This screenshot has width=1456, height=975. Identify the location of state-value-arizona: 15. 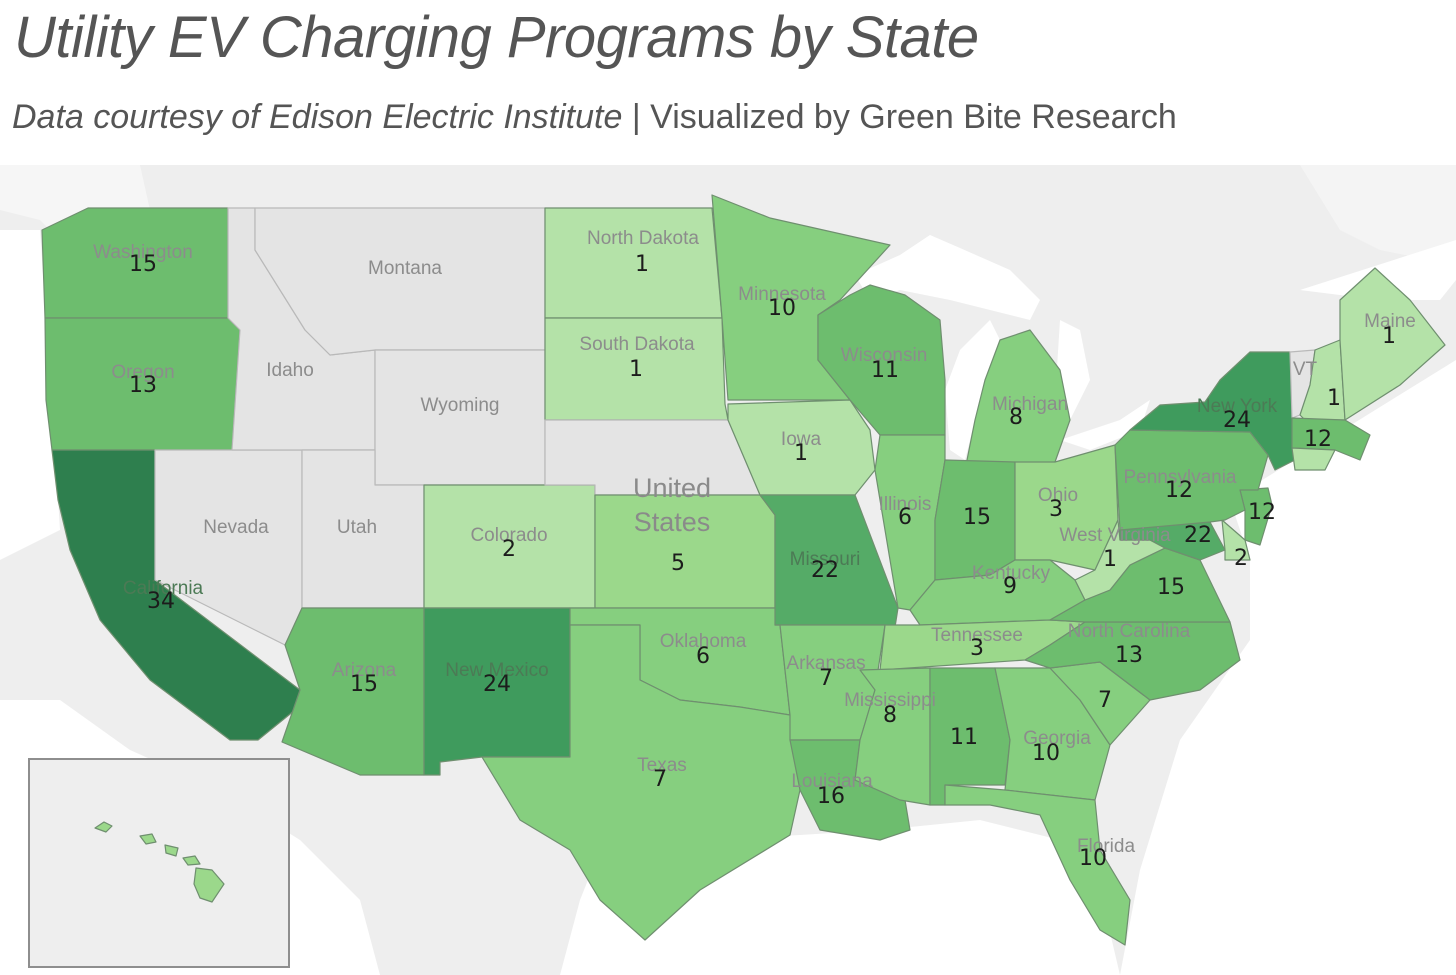
(364, 684).